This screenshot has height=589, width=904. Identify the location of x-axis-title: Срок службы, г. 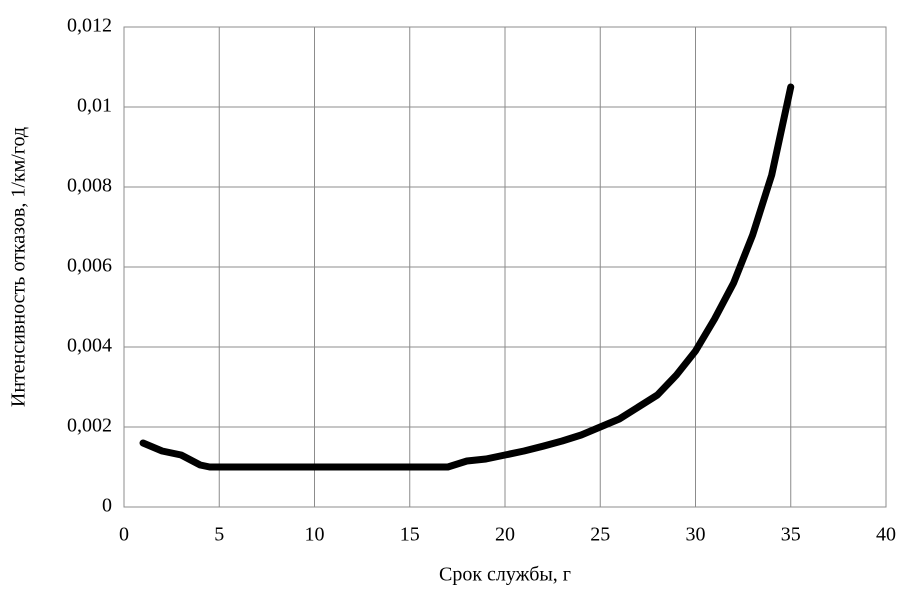
(505, 575).